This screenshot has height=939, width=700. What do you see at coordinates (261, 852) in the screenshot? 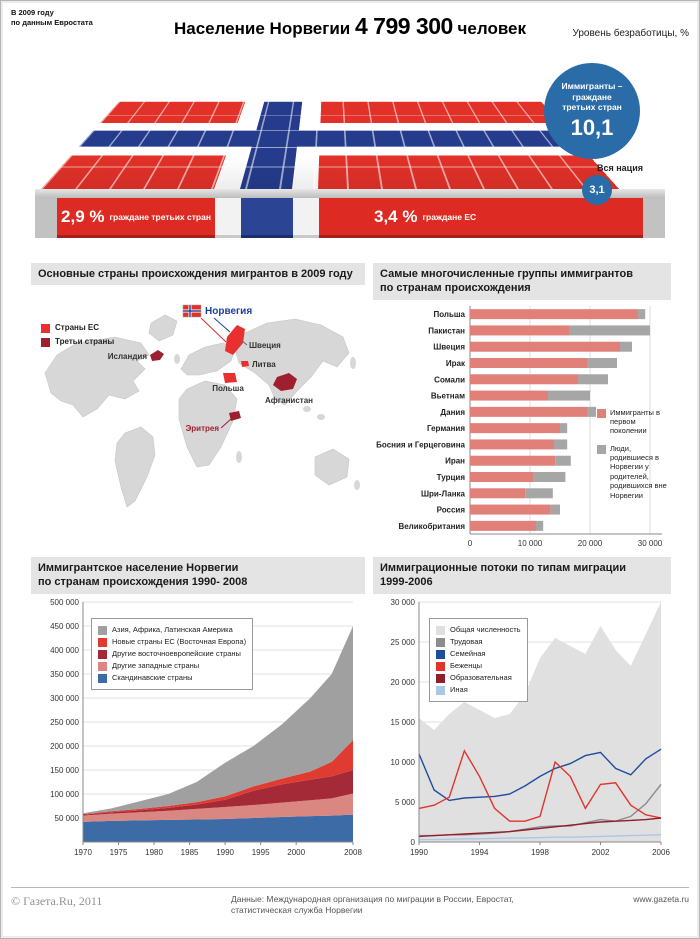
I see `svg-text: 1995` at bounding box center [261, 852].